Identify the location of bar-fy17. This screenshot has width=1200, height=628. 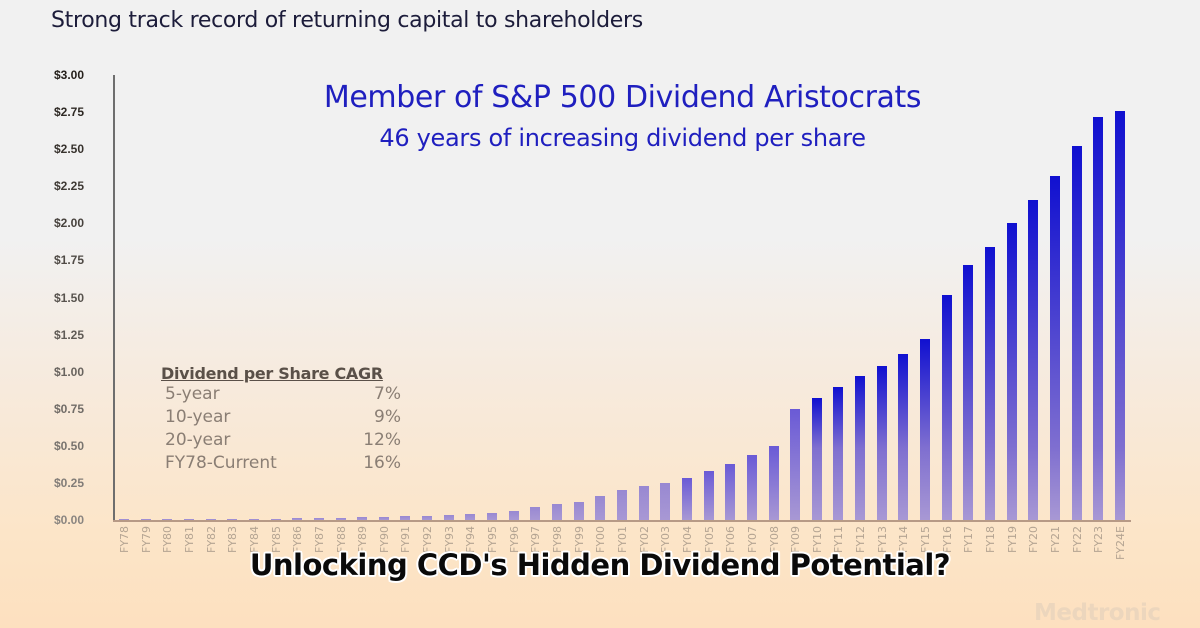
(968, 392).